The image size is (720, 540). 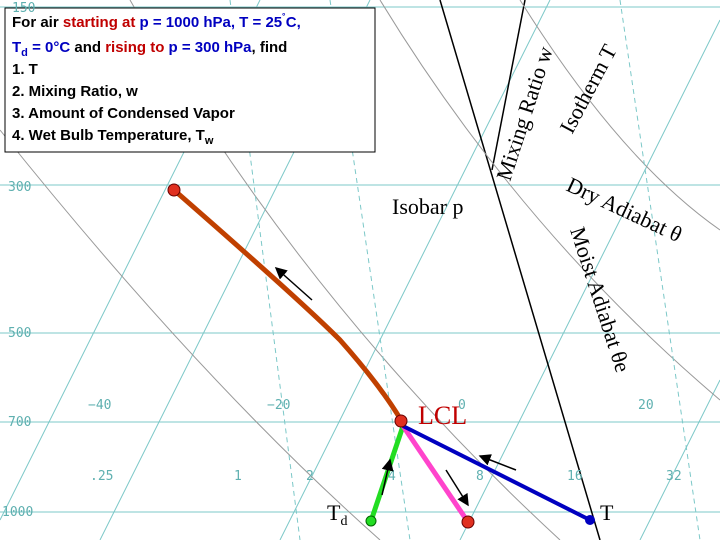 I want to click on text: w, so click(x=209, y=141).